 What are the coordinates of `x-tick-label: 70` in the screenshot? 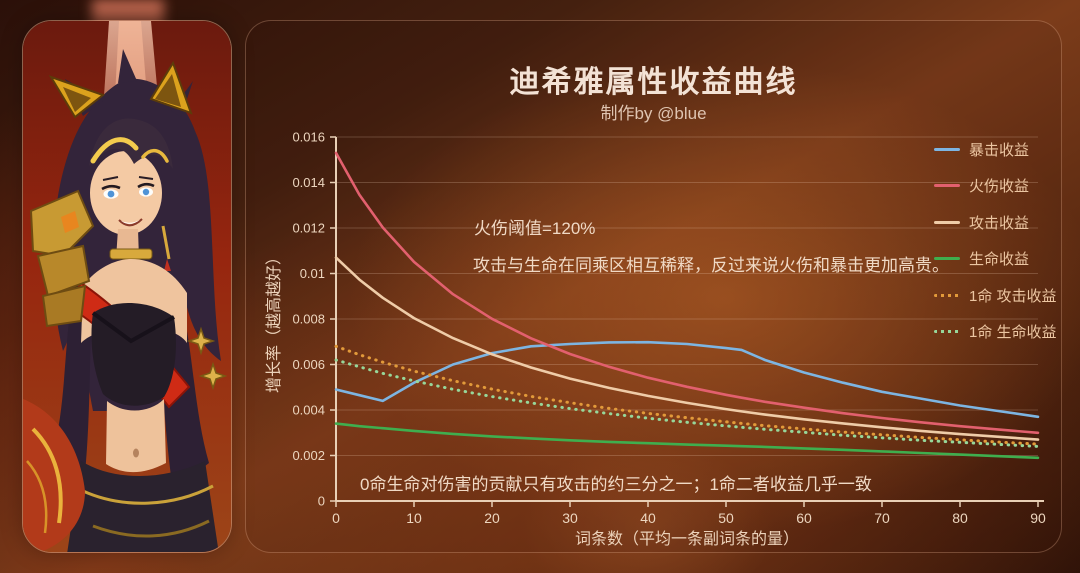 It's located at (882, 518).